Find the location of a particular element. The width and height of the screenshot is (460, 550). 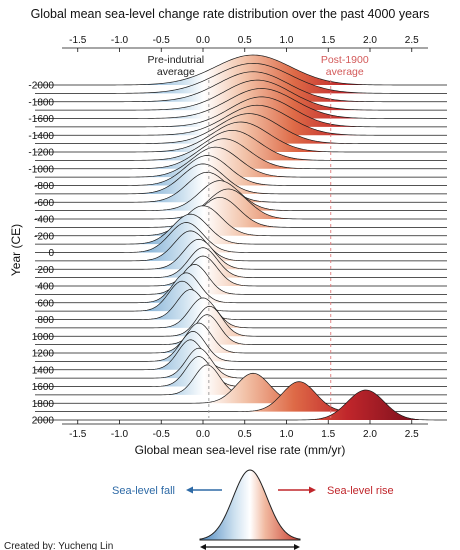

y-tick-label: 1600 is located at coordinates (43, 387).